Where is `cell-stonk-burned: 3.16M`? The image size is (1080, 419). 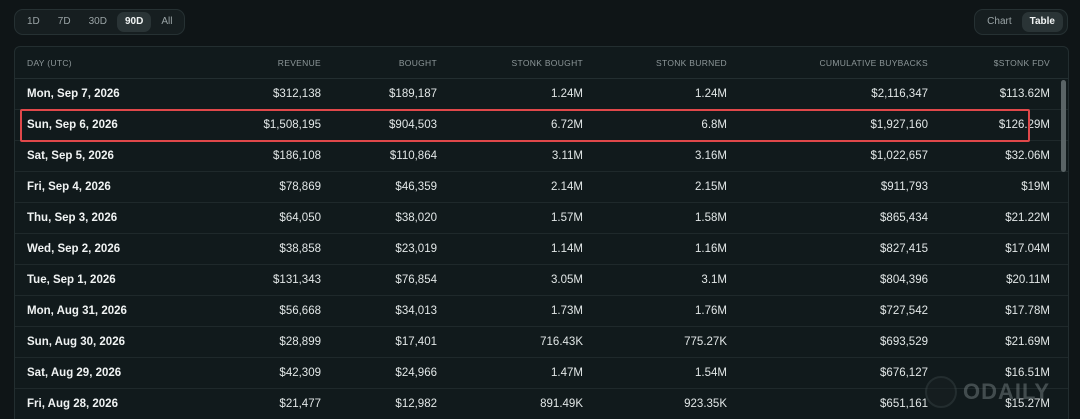
cell-stonk-burned: 3.16M is located at coordinates (711, 156).